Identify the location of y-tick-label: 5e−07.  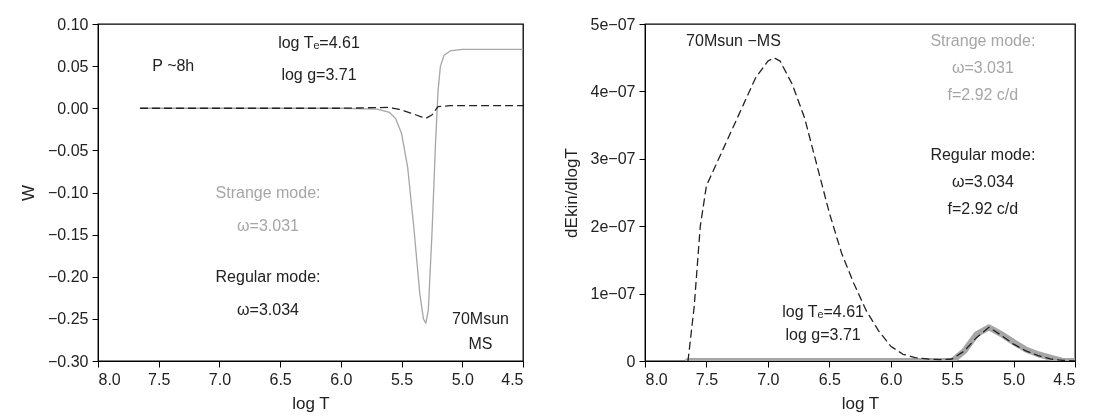
(613, 24).